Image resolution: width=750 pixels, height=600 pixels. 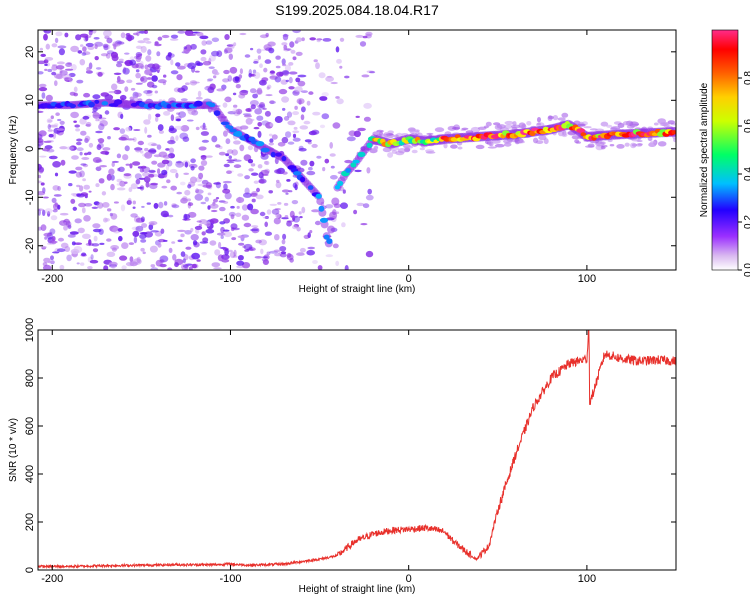 What do you see at coordinates (30, 330) in the screenshot?
I see `y-tick-label: 1000` at bounding box center [30, 330].